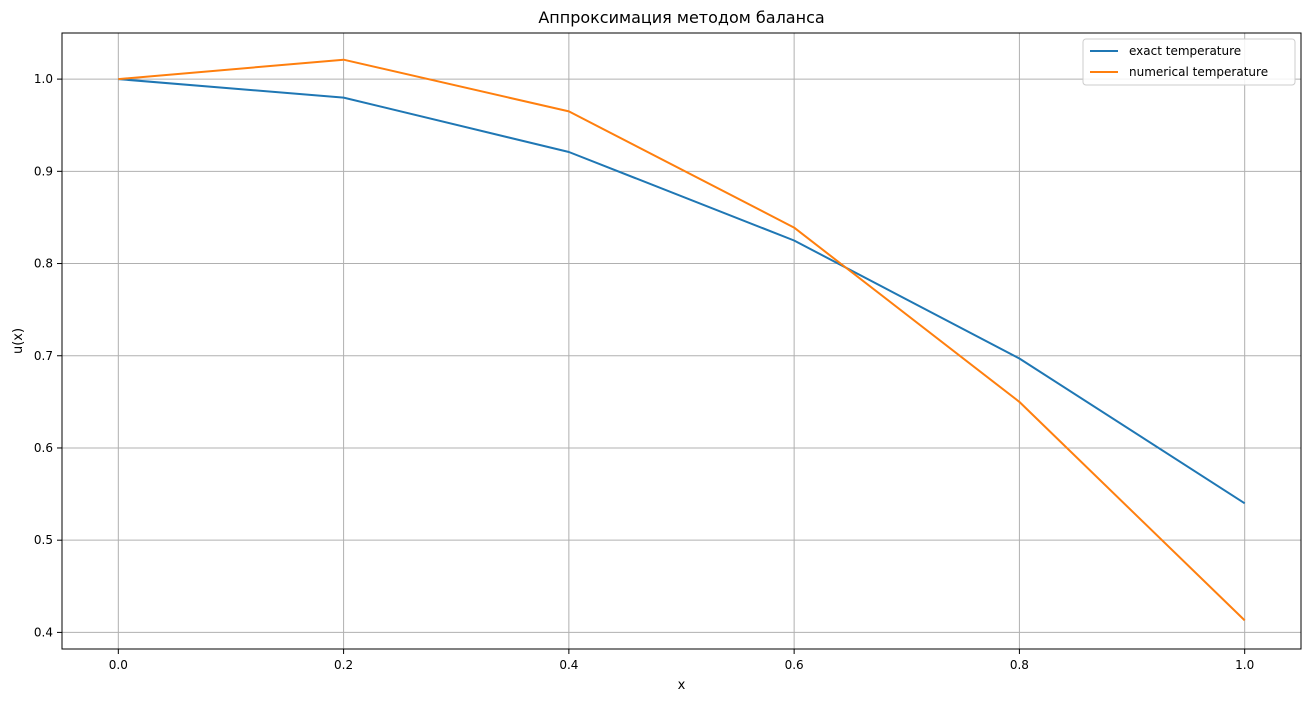  Describe the element at coordinates (118, 665) in the screenshot. I see `x-tick-label: 0.0` at that location.